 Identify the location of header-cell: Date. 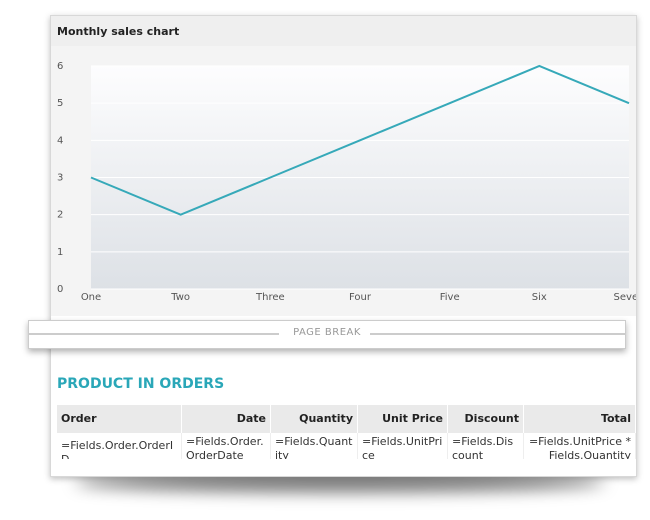
(226, 419).